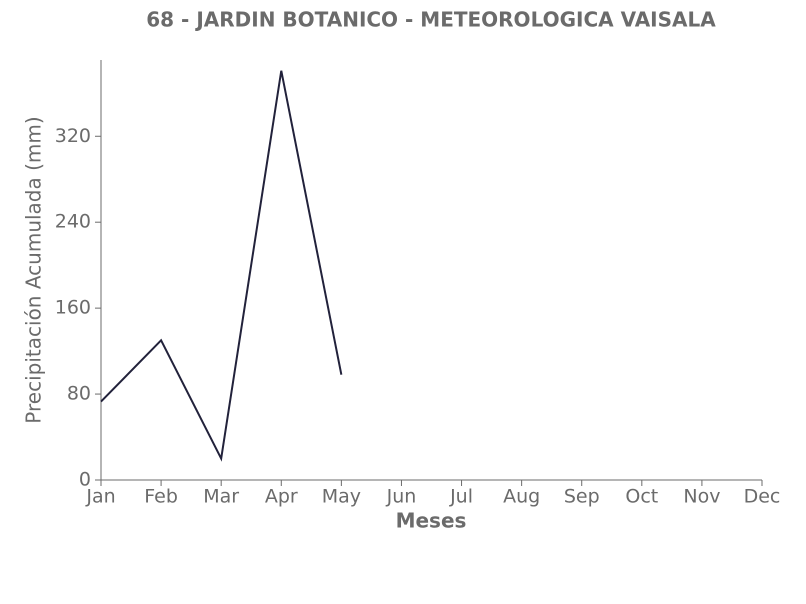 This screenshot has height=604, width=806. Describe the element at coordinates (221, 497) in the screenshot. I see `x-tick-label: Mar` at that location.